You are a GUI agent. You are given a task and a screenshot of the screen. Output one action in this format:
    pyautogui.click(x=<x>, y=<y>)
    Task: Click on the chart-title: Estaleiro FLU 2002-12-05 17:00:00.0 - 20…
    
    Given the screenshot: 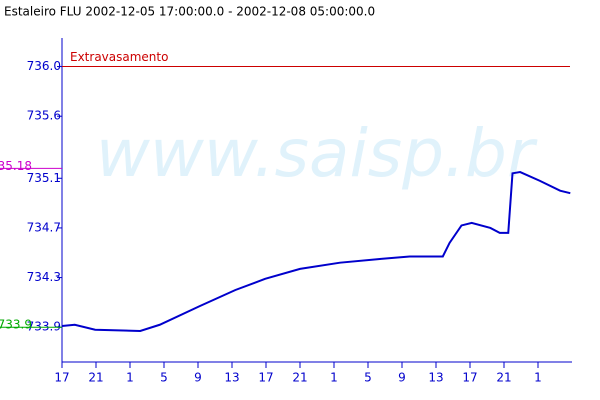 What is the action you would take?
    pyautogui.click(x=189, y=12)
    